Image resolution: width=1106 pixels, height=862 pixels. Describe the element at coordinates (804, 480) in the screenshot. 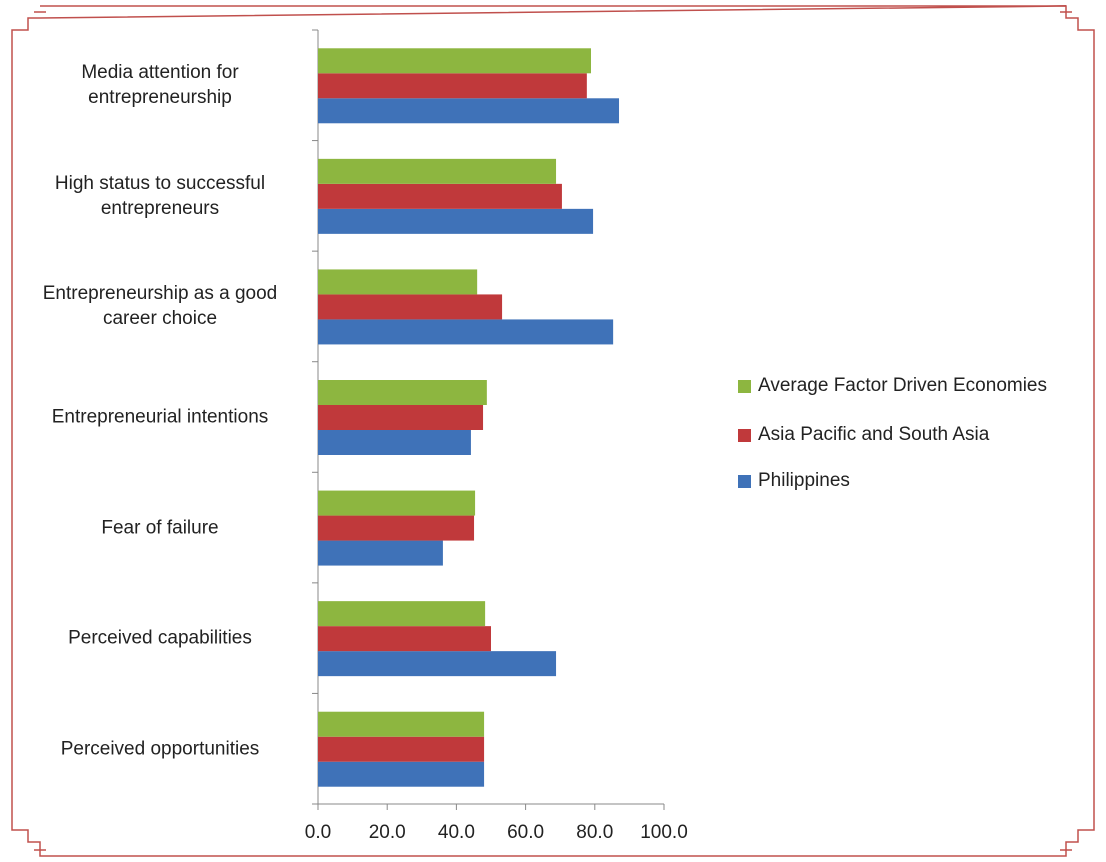

I see `legend-label: Philippines` at that location.